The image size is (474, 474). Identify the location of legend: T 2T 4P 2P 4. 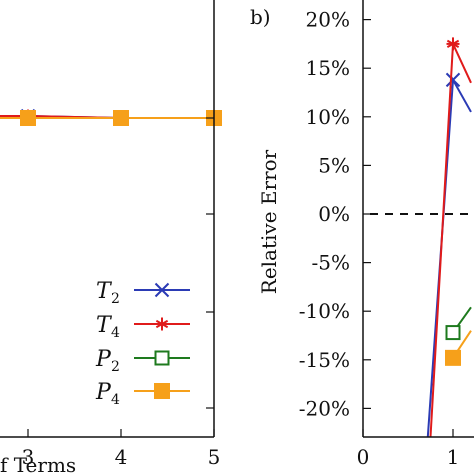
(142, 343).